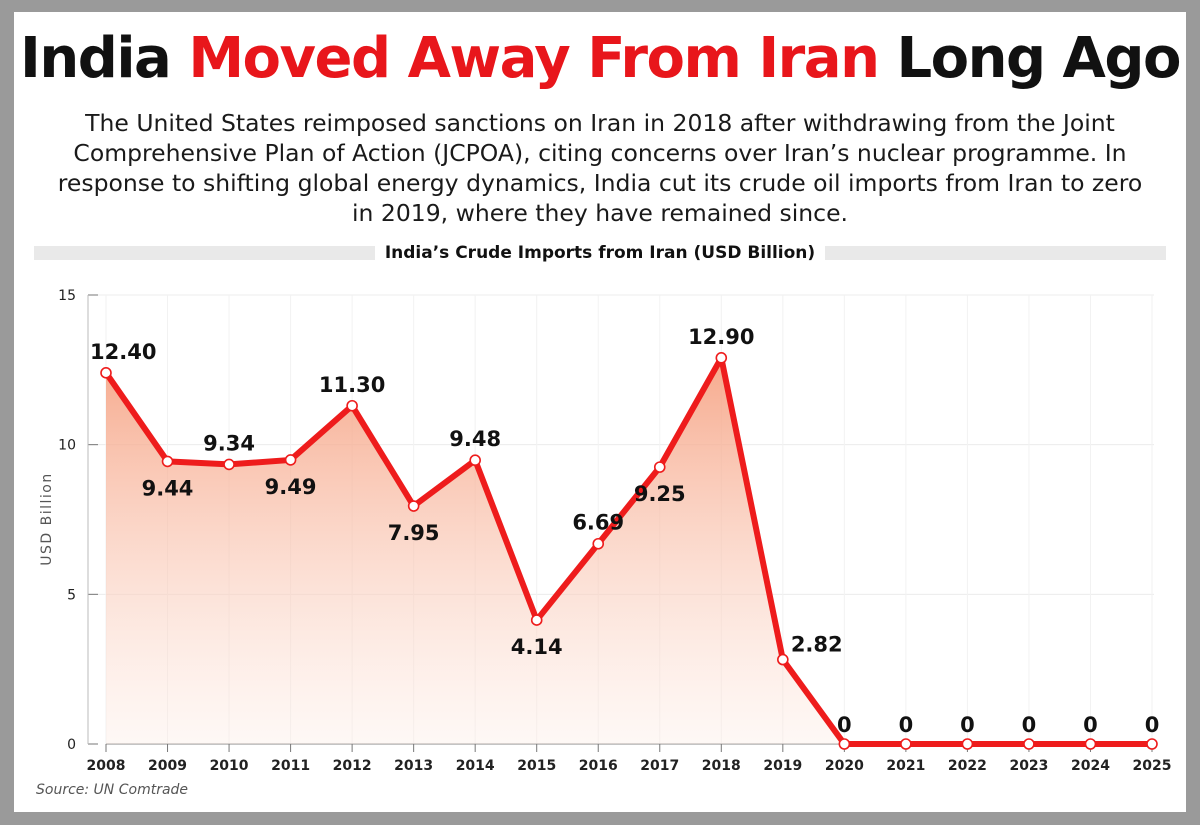  I want to click on y-tick-label: 15, so click(67, 296).